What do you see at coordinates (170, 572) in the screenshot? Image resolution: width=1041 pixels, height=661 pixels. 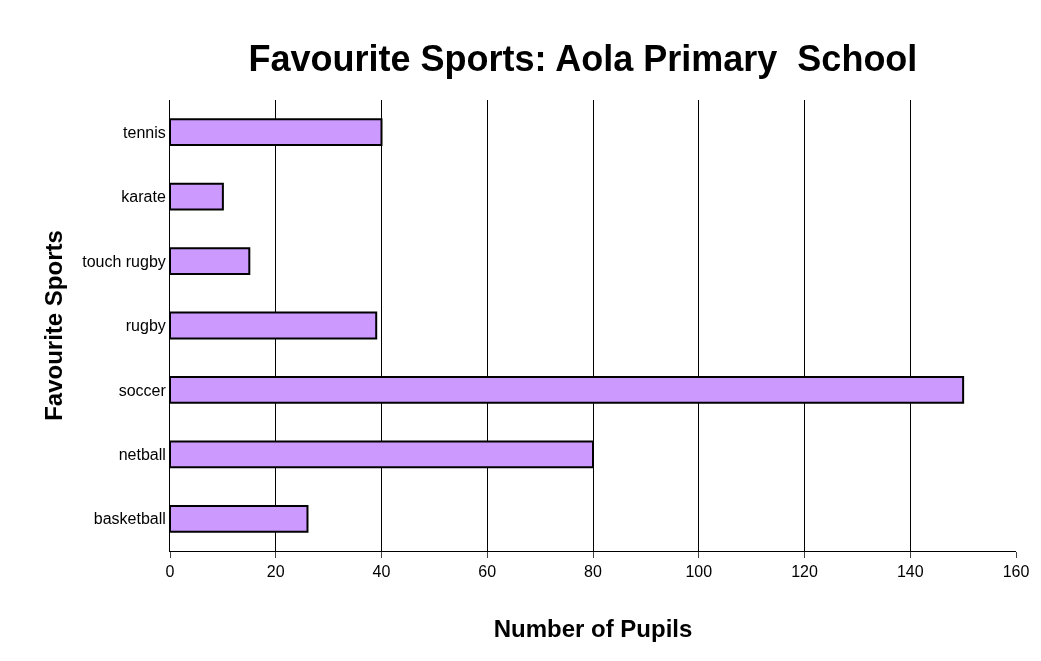 I see `x-tick-label: 0` at bounding box center [170, 572].